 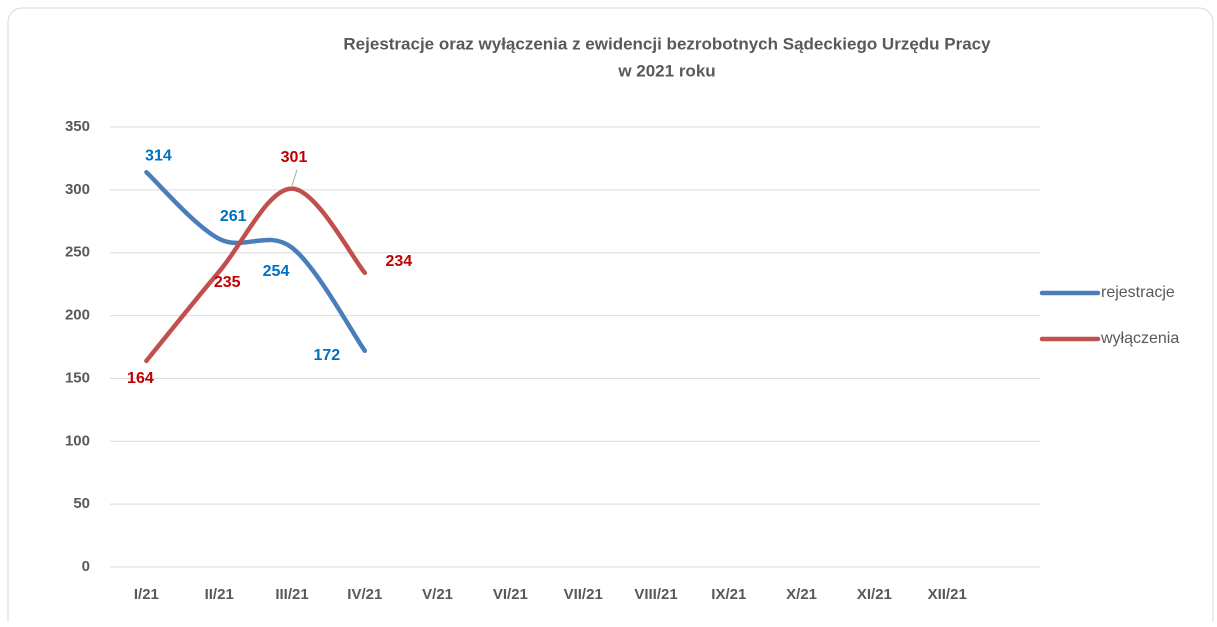 I want to click on y-tick-label: 150, so click(x=77, y=377).